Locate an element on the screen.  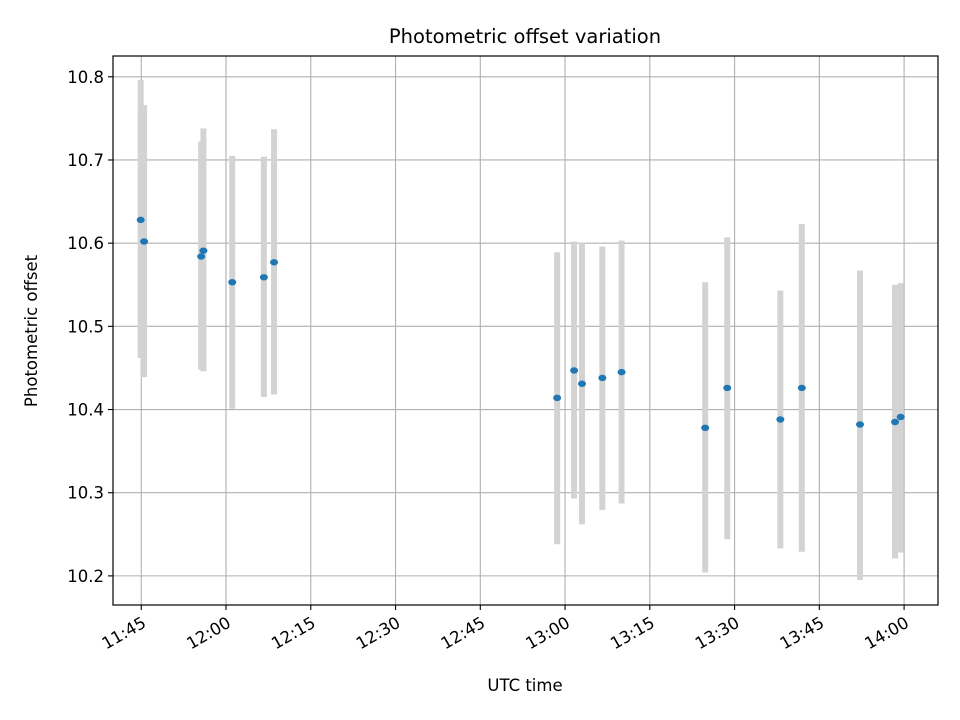
y-tick-label: 10.2 is located at coordinates (85, 576).